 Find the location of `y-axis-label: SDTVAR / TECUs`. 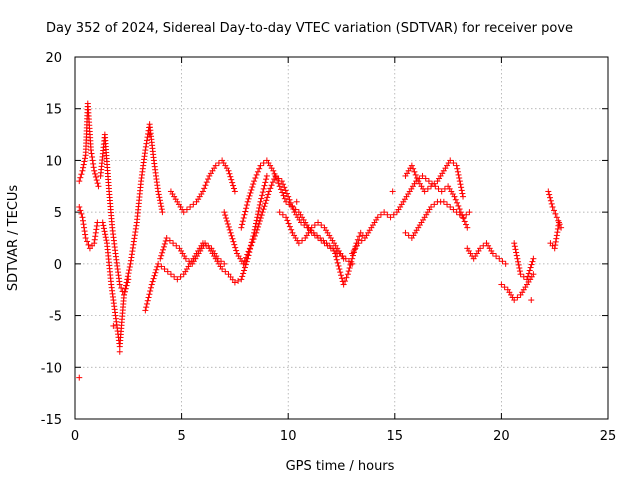

y-axis-label: SDTVAR / TECUs is located at coordinates (13, 238).